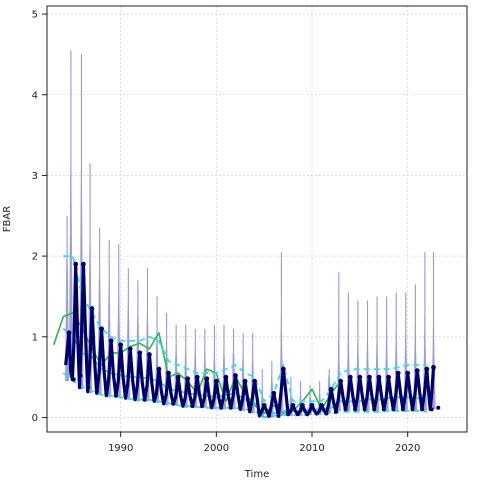 This screenshot has width=480, height=480. Describe the element at coordinates (39, 217) in the screenshot. I see `y-axis: 0 1 2 3 4 5` at that location.